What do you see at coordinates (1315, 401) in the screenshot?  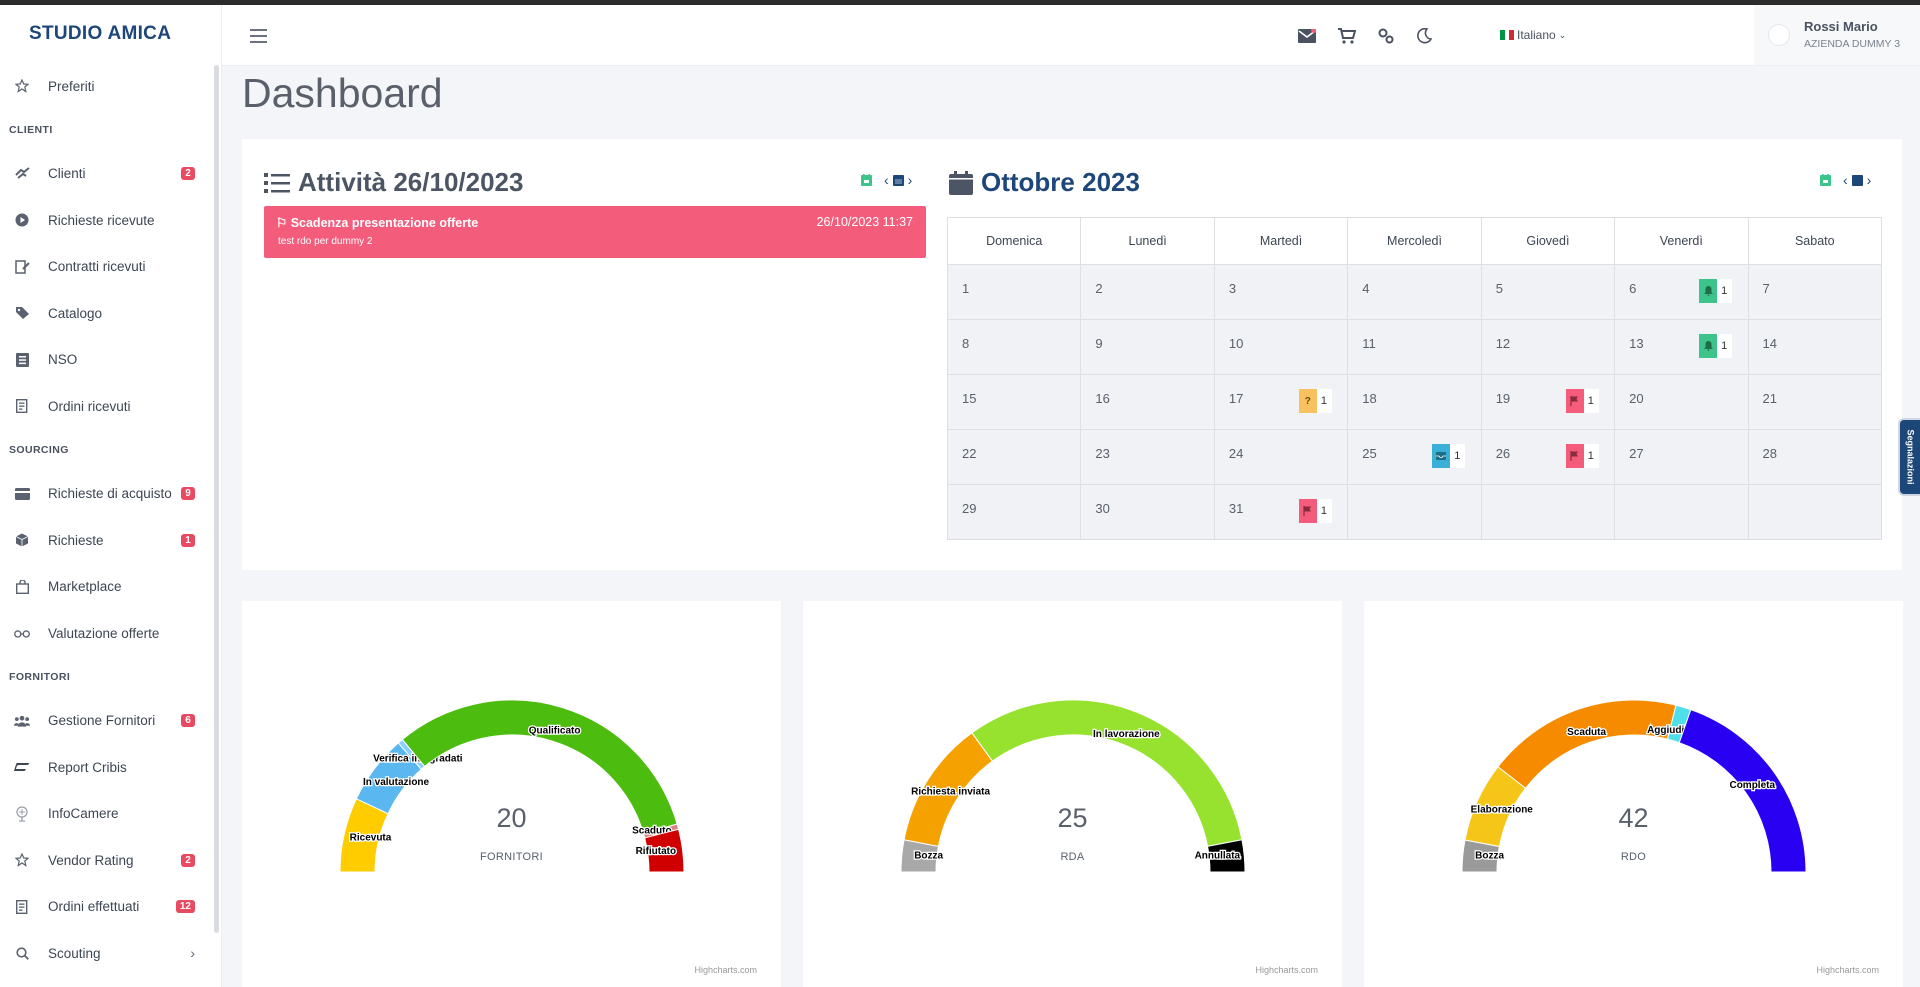 I see `calendar-event-badge: ? 1` at bounding box center [1315, 401].